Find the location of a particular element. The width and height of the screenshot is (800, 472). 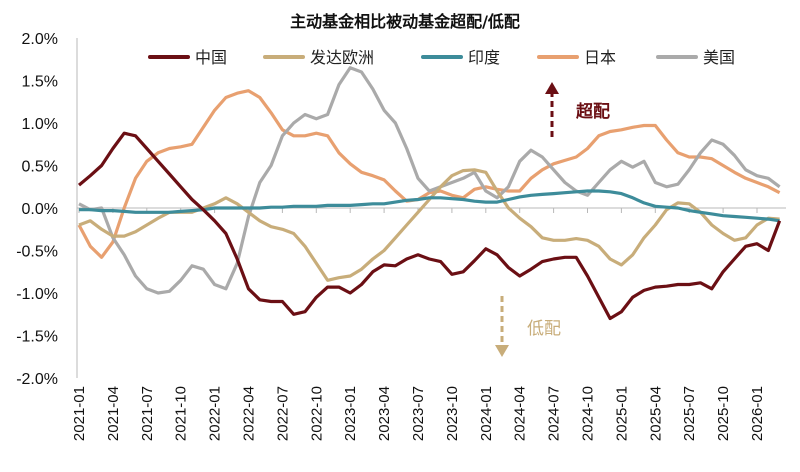

y-tick-label: 2.0% is located at coordinates (40, 39).